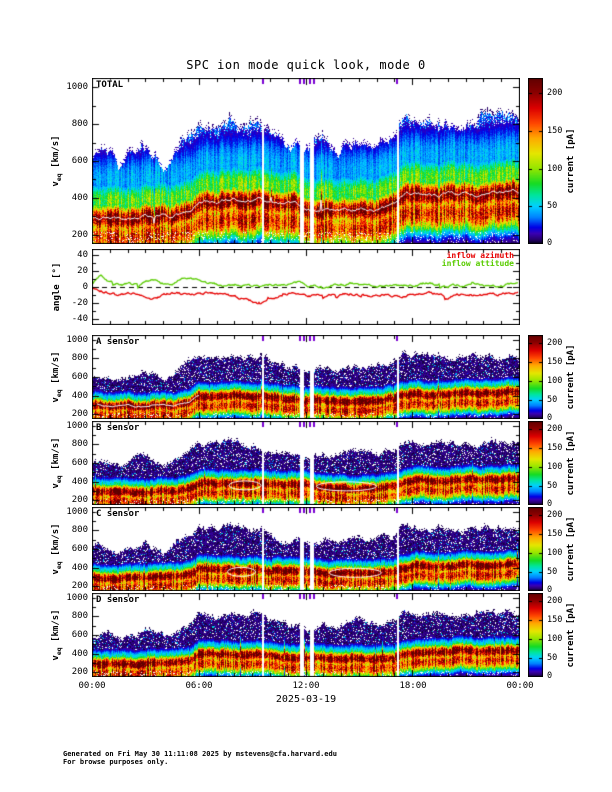 Image resolution: width=612 pixels, height=792 pixels. I want to click on spectrogram-total, so click(306, 161).